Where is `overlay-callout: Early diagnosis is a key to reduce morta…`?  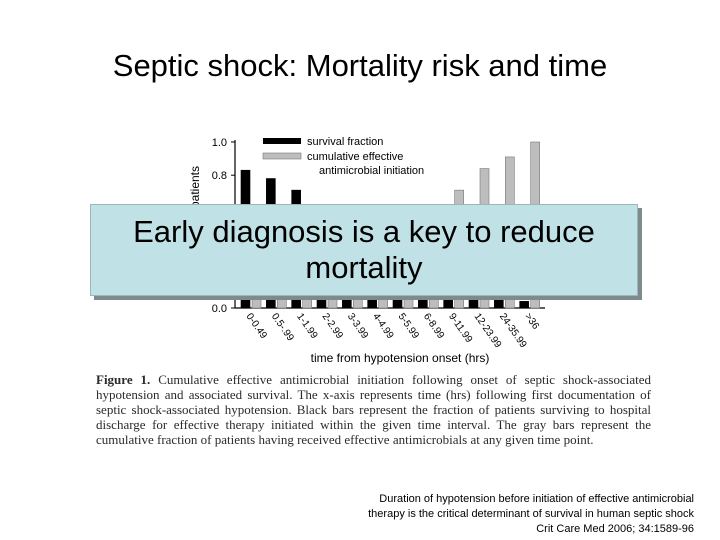 overlay-callout: Early diagnosis is a key to reduce morta… is located at coordinates (364, 250).